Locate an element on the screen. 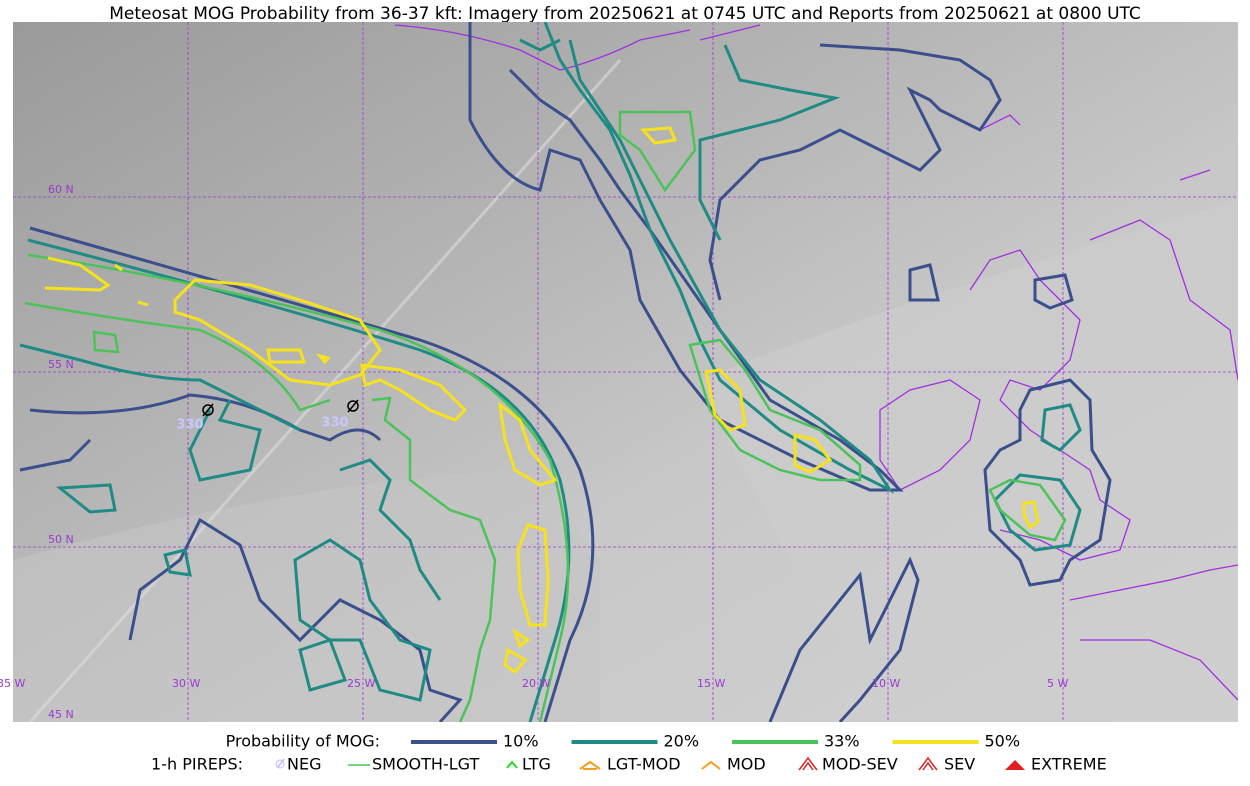 The width and height of the screenshot is (1250, 786). legend-label: LTG is located at coordinates (536, 764).